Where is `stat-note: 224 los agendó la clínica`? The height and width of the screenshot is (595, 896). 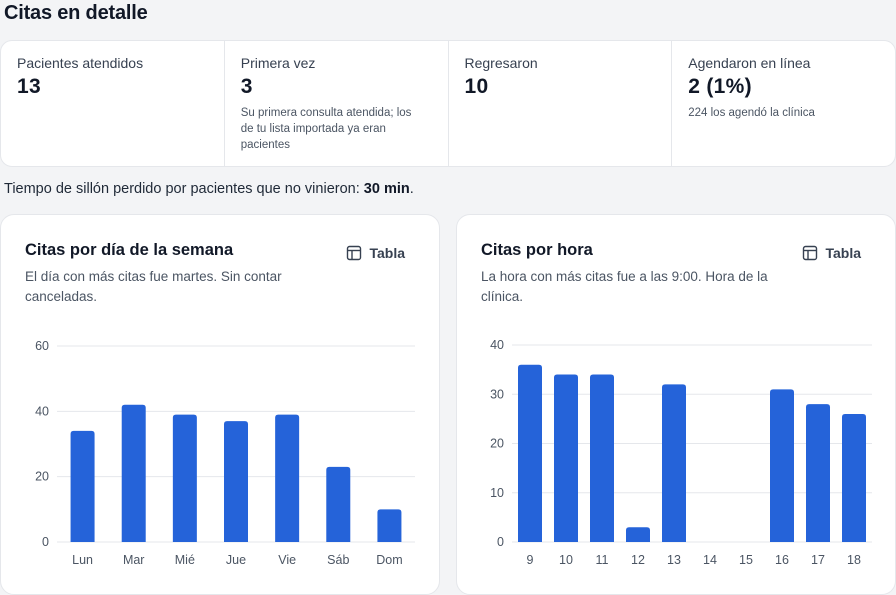 stat-note: 224 los agendó la clínica is located at coordinates (751, 113).